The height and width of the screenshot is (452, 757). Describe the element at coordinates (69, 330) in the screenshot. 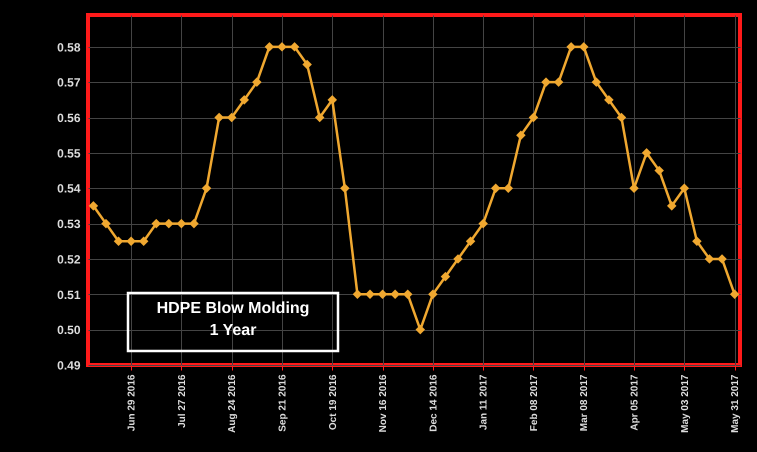

I see `y-tick-label: 0.50` at that location.